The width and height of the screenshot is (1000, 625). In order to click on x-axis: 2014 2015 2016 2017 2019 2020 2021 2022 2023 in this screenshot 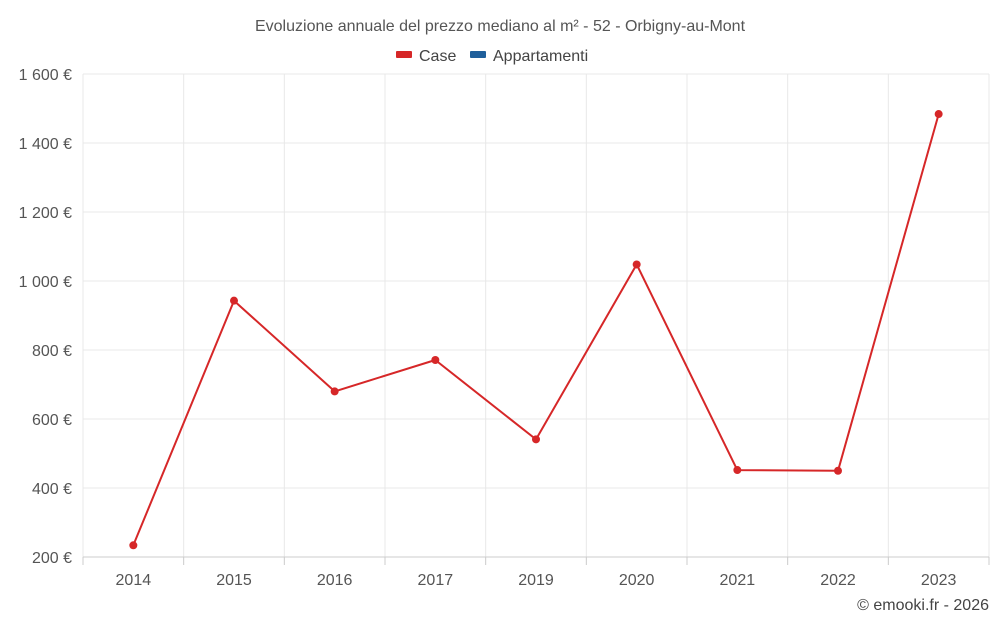, I will do `click(536, 572)`.